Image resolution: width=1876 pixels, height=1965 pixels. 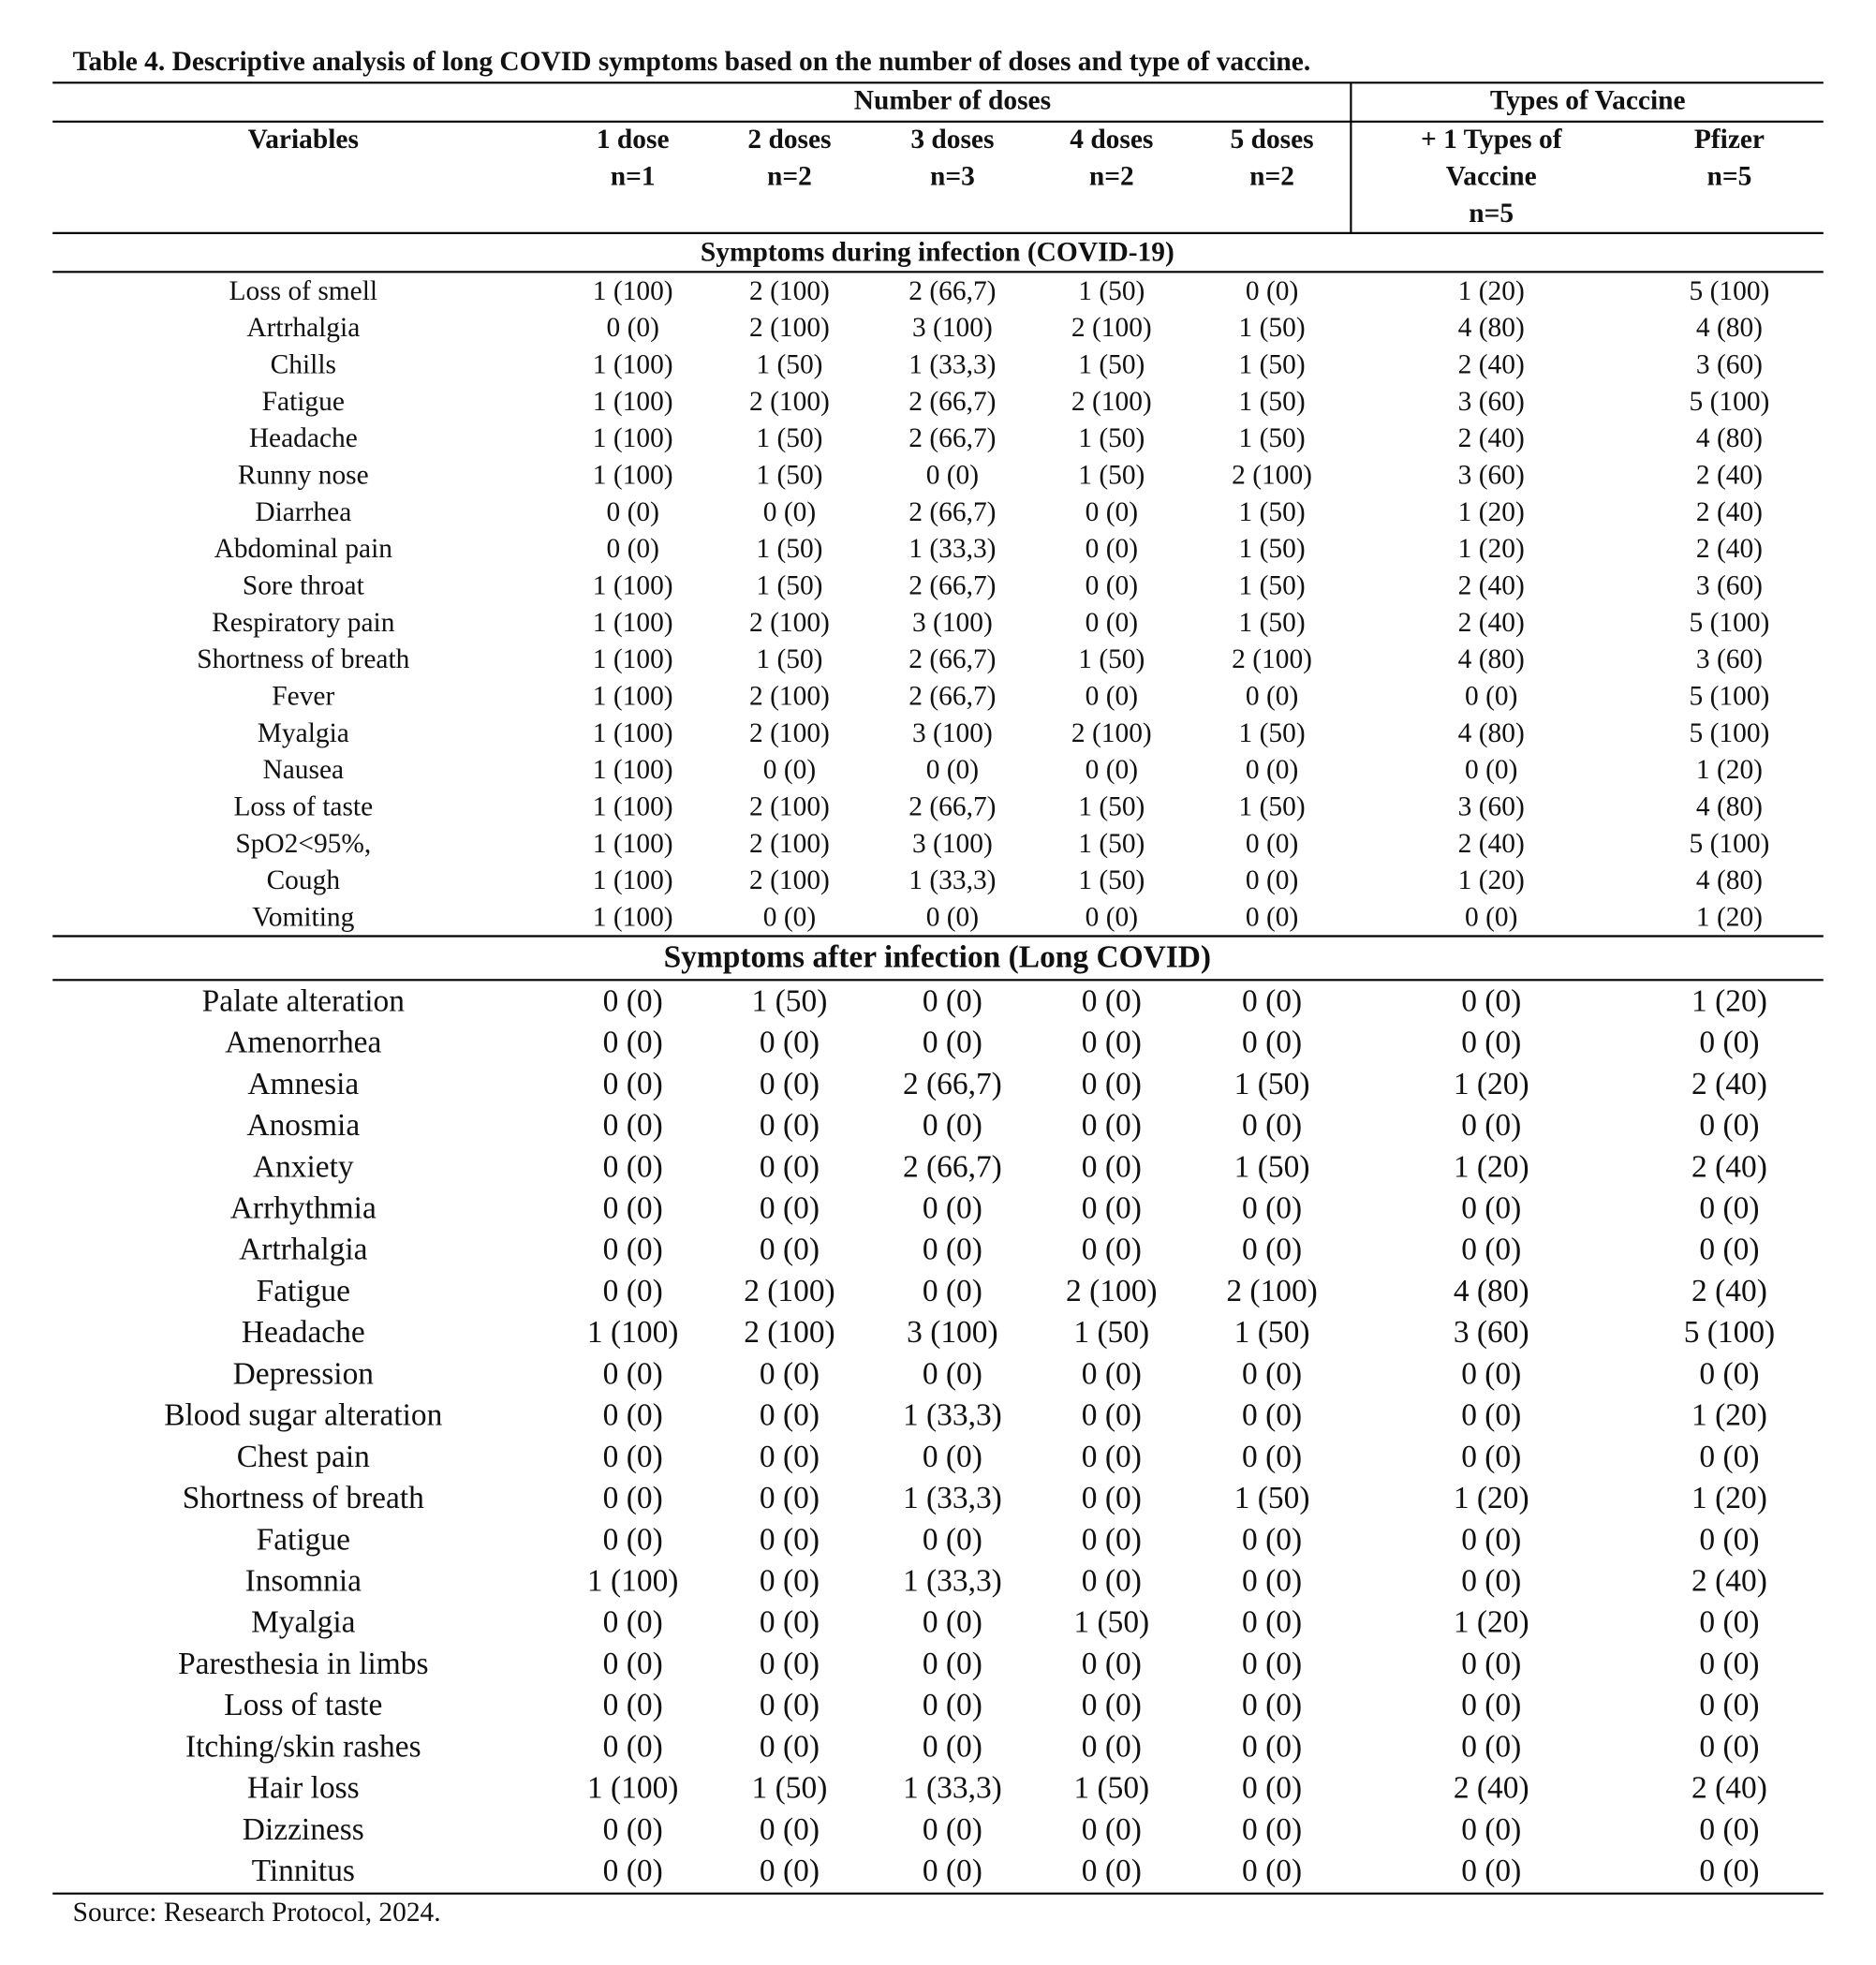 What do you see at coordinates (303, 1084) in the screenshot?
I see `row-label: Amnesia` at bounding box center [303, 1084].